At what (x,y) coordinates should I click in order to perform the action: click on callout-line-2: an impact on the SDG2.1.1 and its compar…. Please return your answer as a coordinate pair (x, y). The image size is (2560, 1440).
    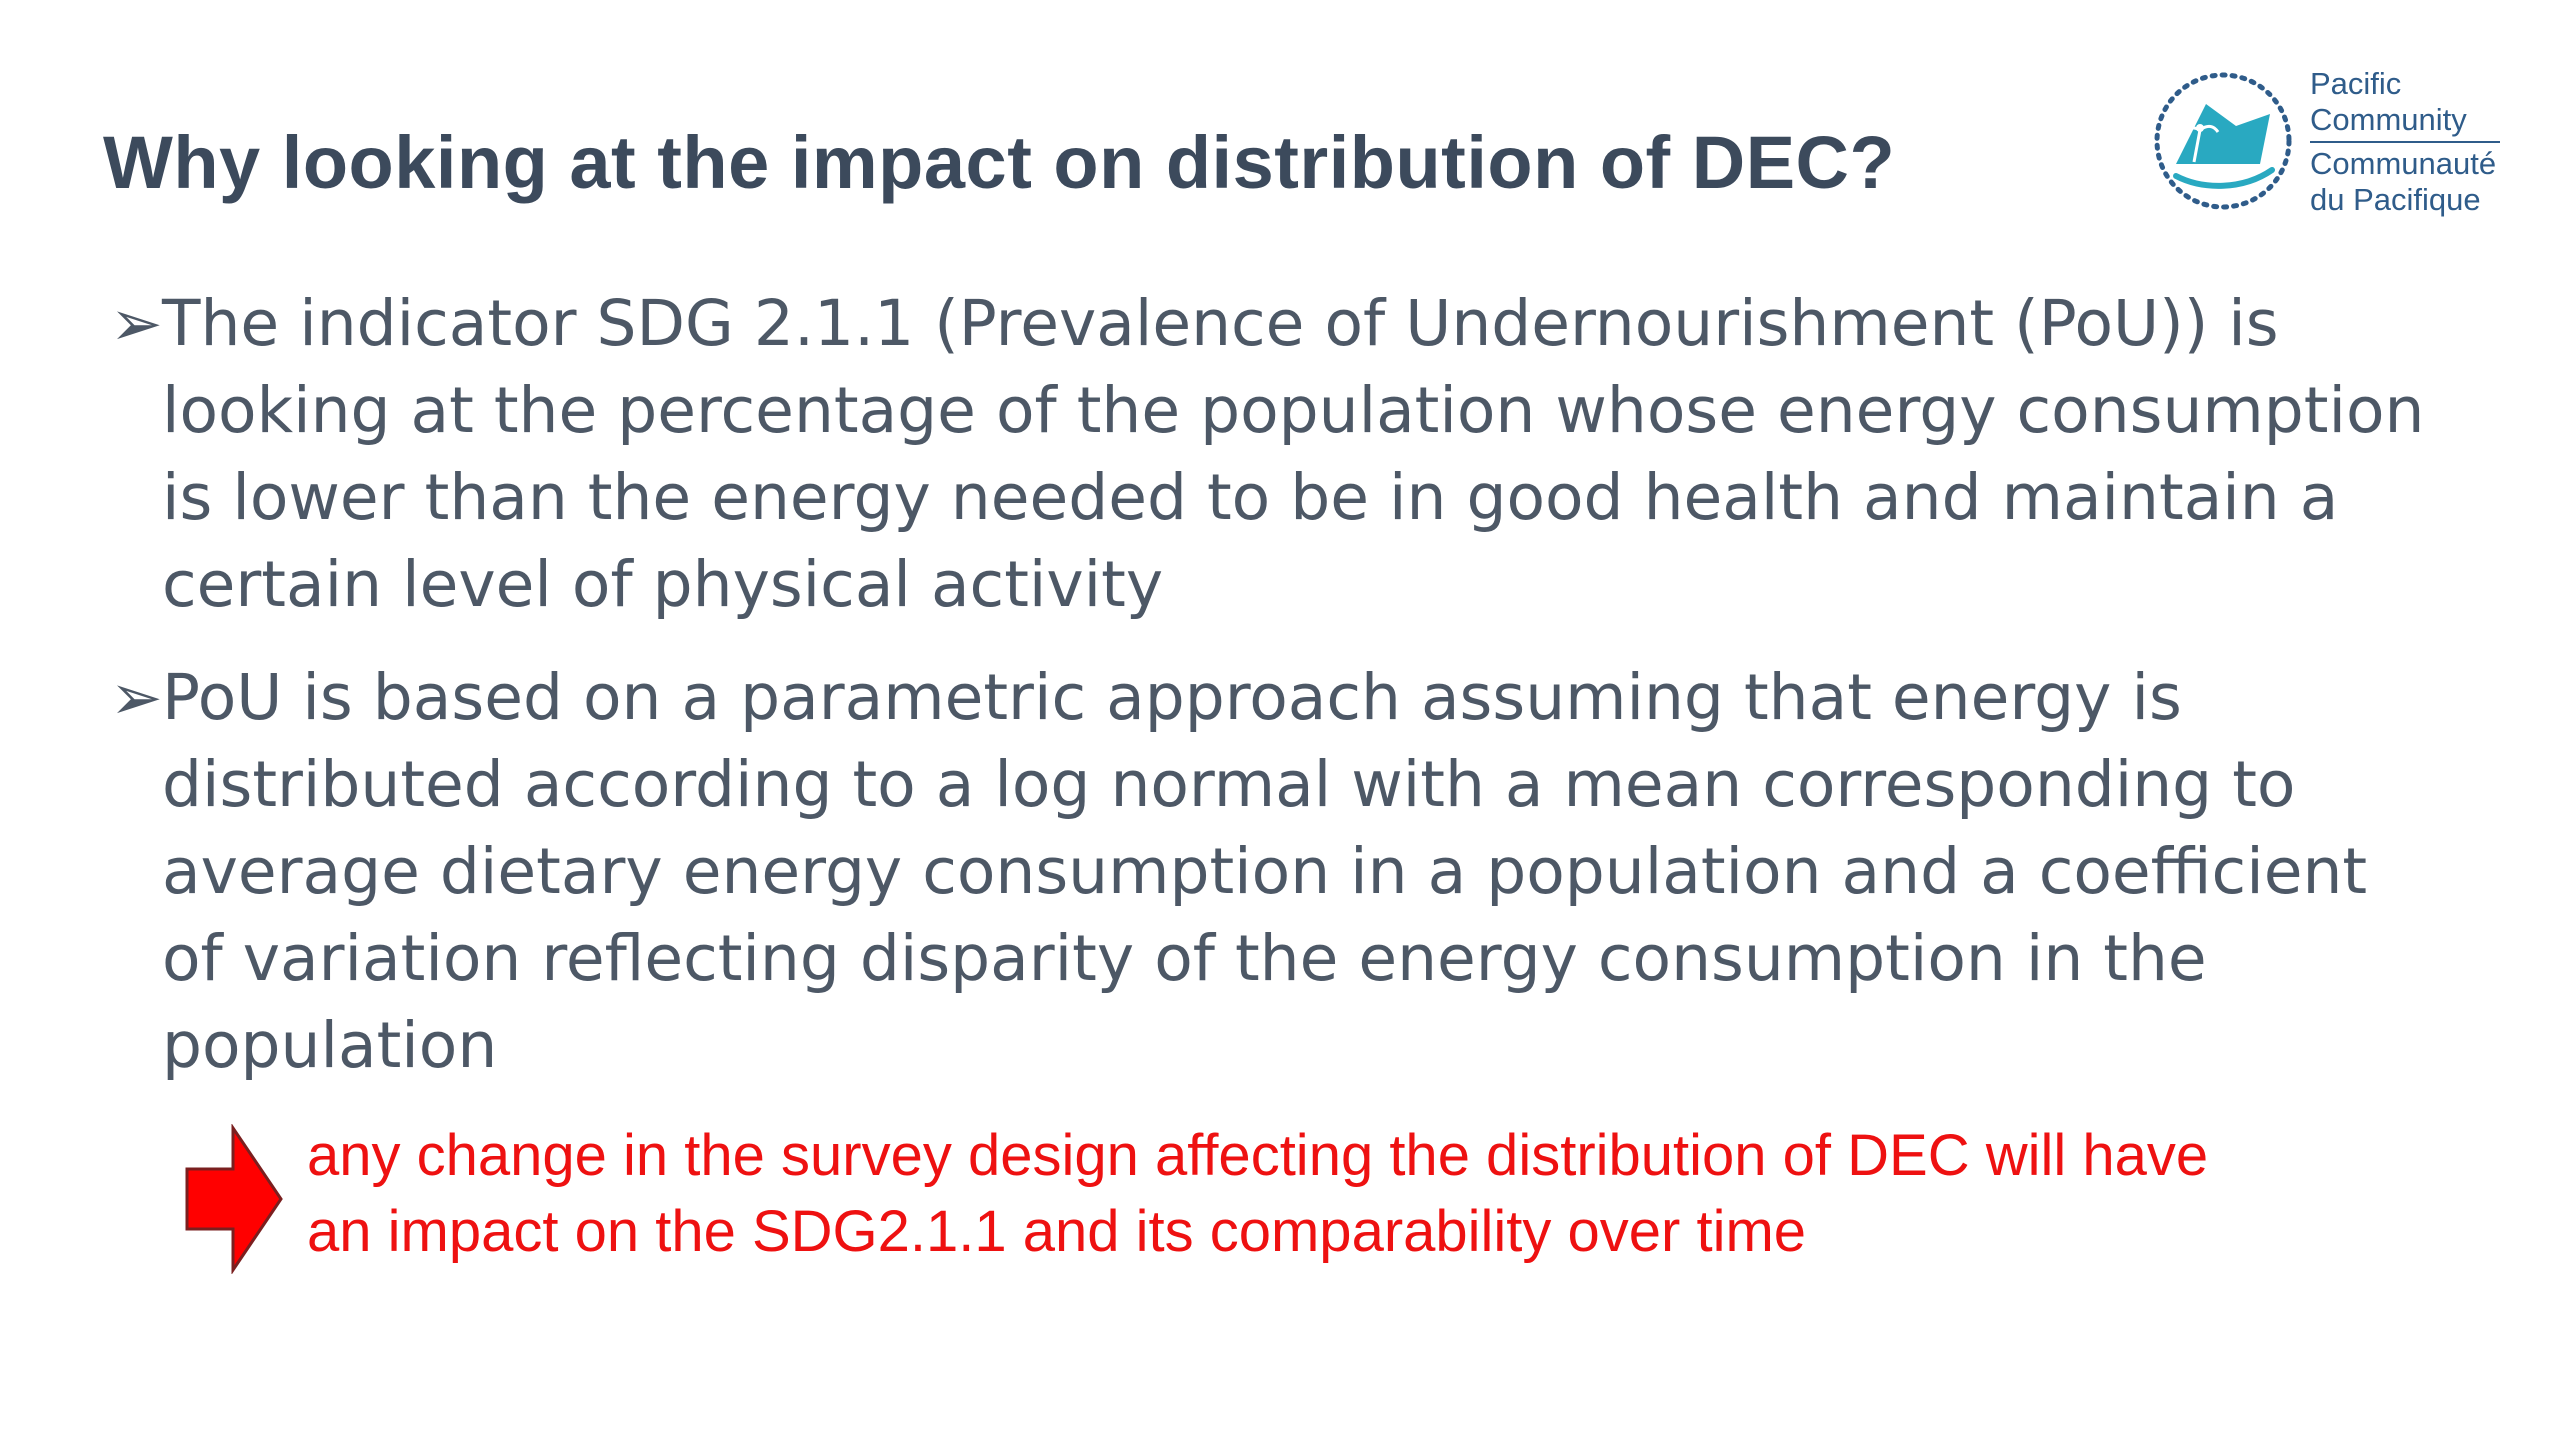
    Looking at the image, I should click on (1057, 1231).